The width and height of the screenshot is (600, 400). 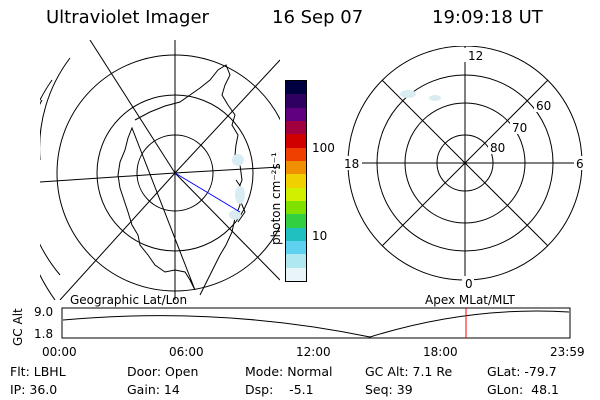 What do you see at coordinates (389, 389) in the screenshot?
I see `info-seq: Seq: 39` at bounding box center [389, 389].